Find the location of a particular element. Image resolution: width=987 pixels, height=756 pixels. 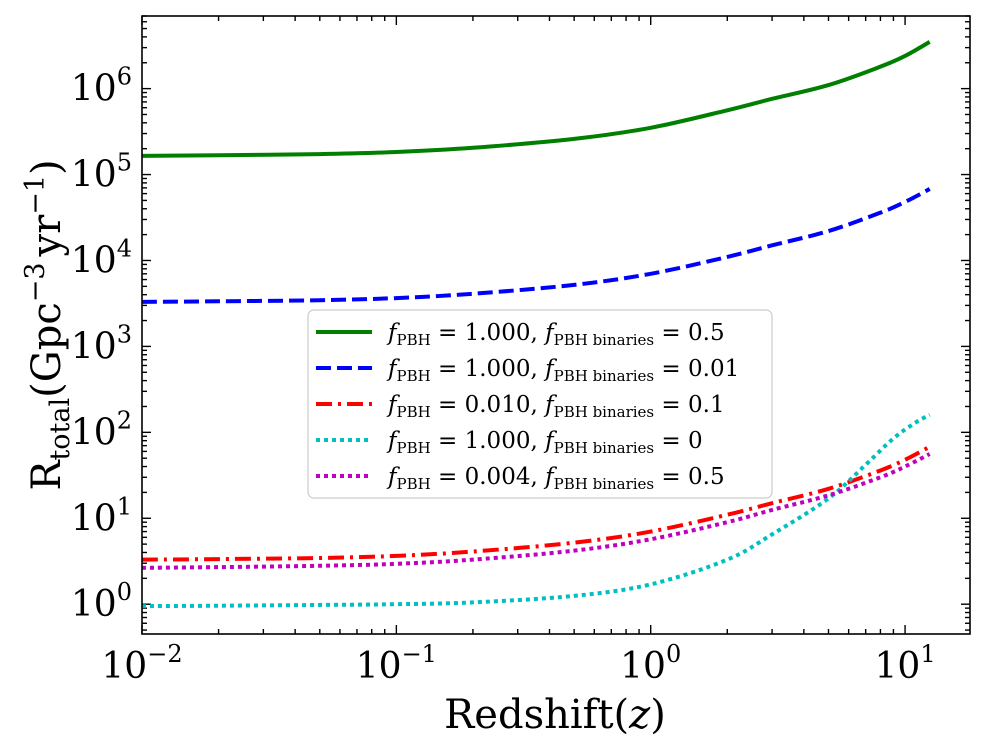

legend-label-2: fPBH = 0.010, fPBH binaries = 0.1 is located at coordinates (555, 406).